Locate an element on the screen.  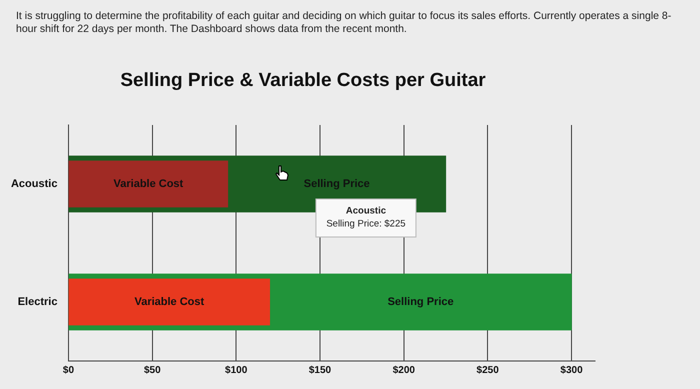
chart-title: Selling Price & Variable Costs per Guitar is located at coordinates (303, 81).